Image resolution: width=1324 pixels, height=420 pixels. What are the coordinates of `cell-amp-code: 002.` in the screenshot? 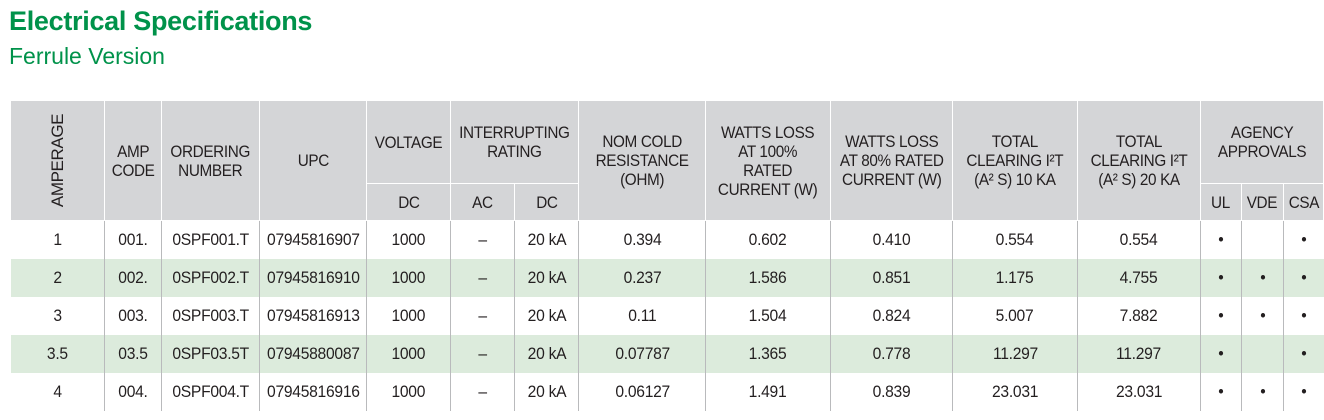 It's located at (133, 278).